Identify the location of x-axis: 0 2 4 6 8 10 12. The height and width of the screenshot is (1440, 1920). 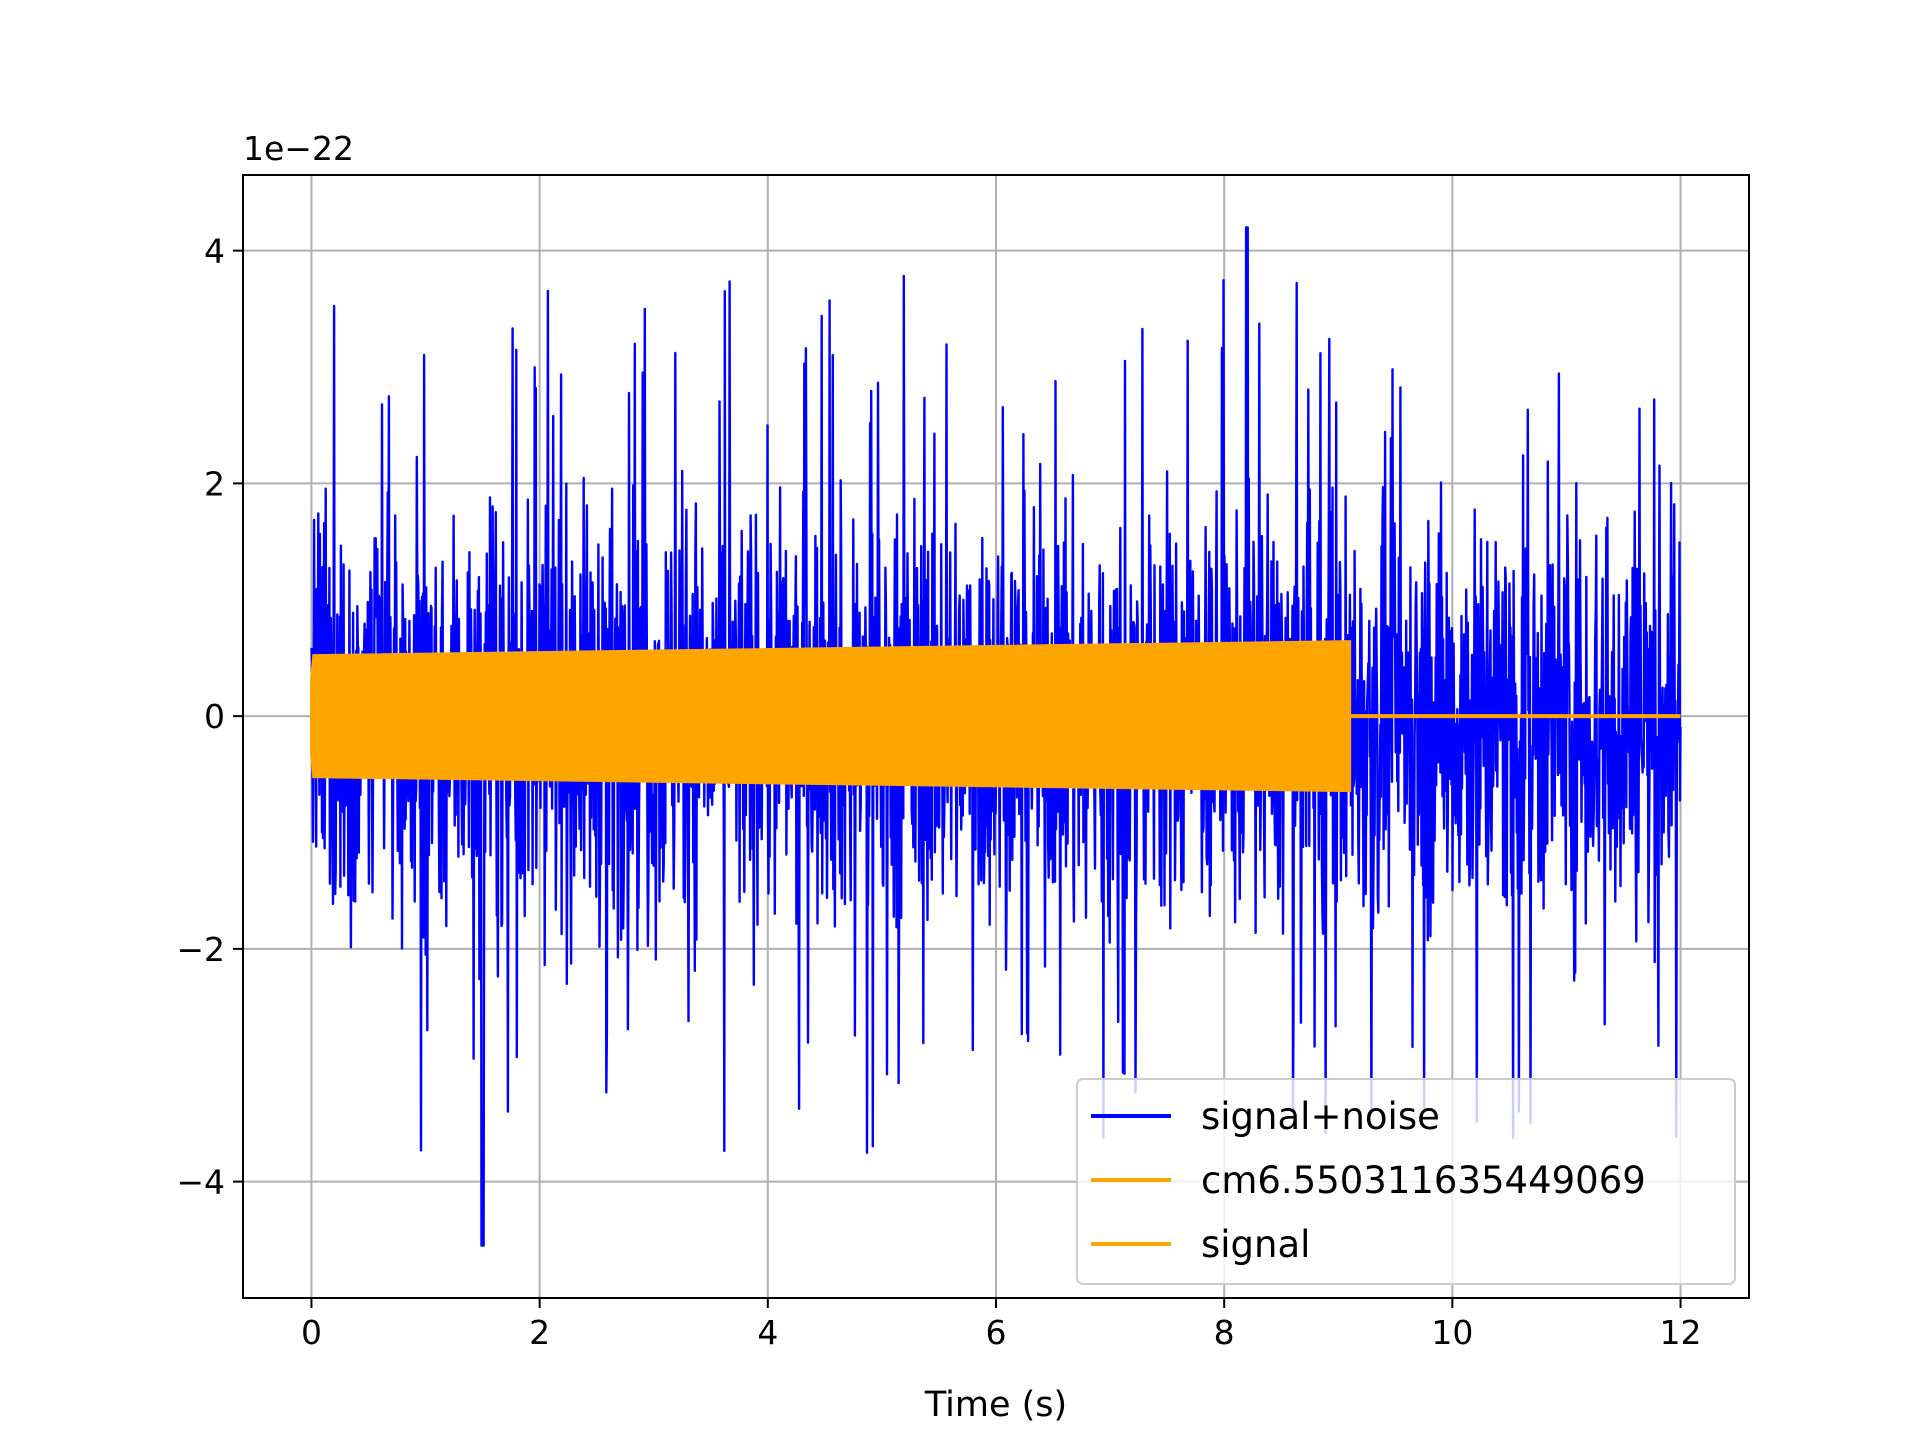
(1001, 1325).